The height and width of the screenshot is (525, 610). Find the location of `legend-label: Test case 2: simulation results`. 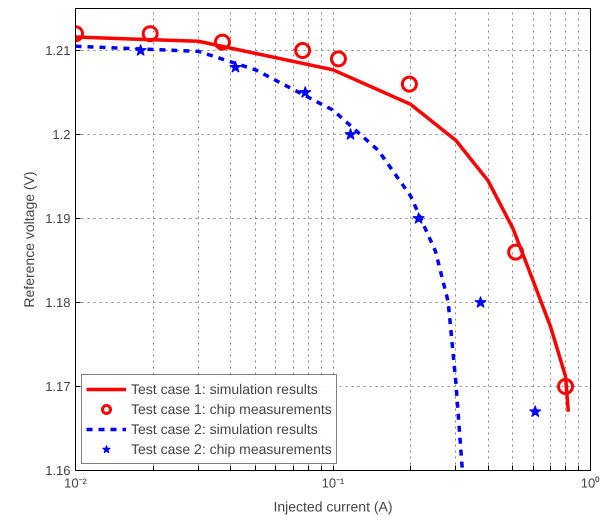

legend-label: Test case 2: simulation results is located at coordinates (224, 429).